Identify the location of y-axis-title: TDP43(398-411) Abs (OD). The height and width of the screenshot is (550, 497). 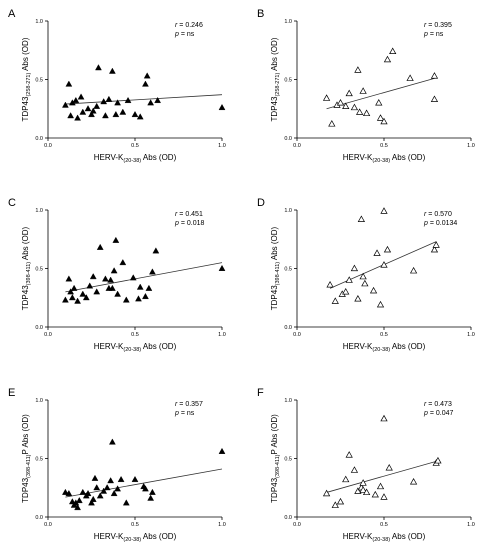
(26, 268).